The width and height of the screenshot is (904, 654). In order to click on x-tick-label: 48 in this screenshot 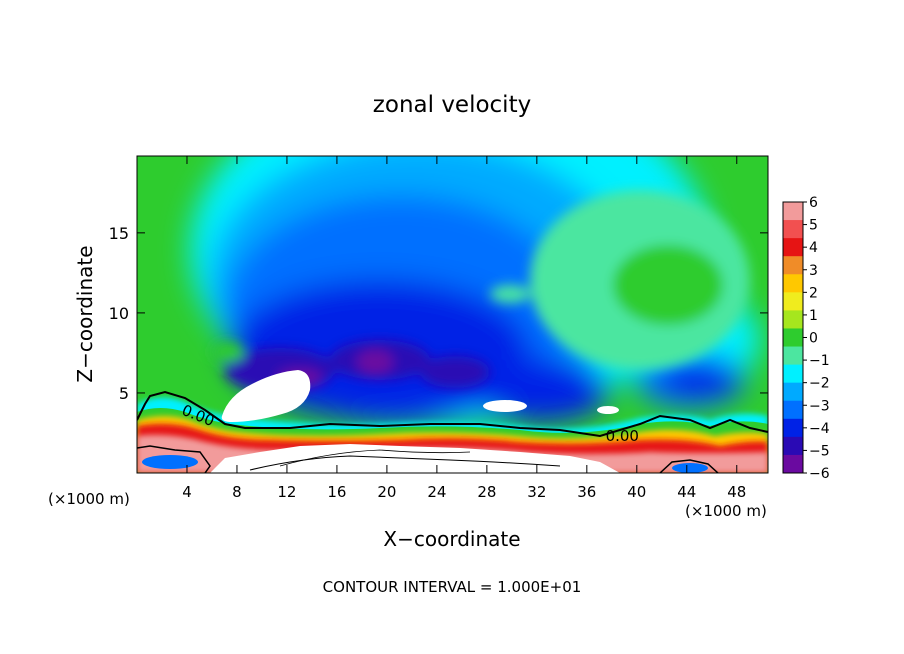, I will do `click(736, 492)`.